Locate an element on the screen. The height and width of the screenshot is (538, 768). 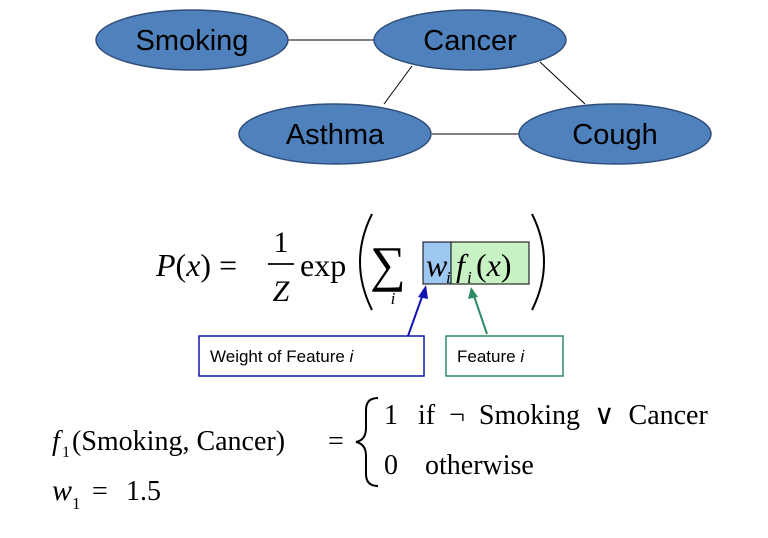
weight-label-text: Weight of Feature is located at coordinates (280, 356).